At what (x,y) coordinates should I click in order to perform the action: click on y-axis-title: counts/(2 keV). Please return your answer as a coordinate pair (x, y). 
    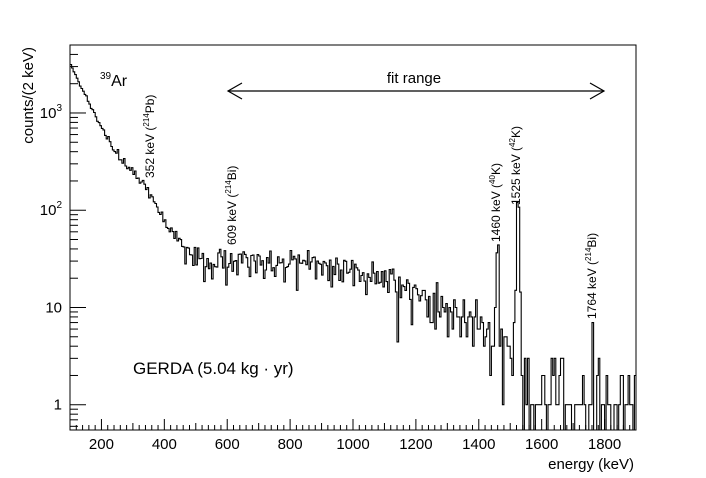
    Looking at the image, I should click on (28, 95).